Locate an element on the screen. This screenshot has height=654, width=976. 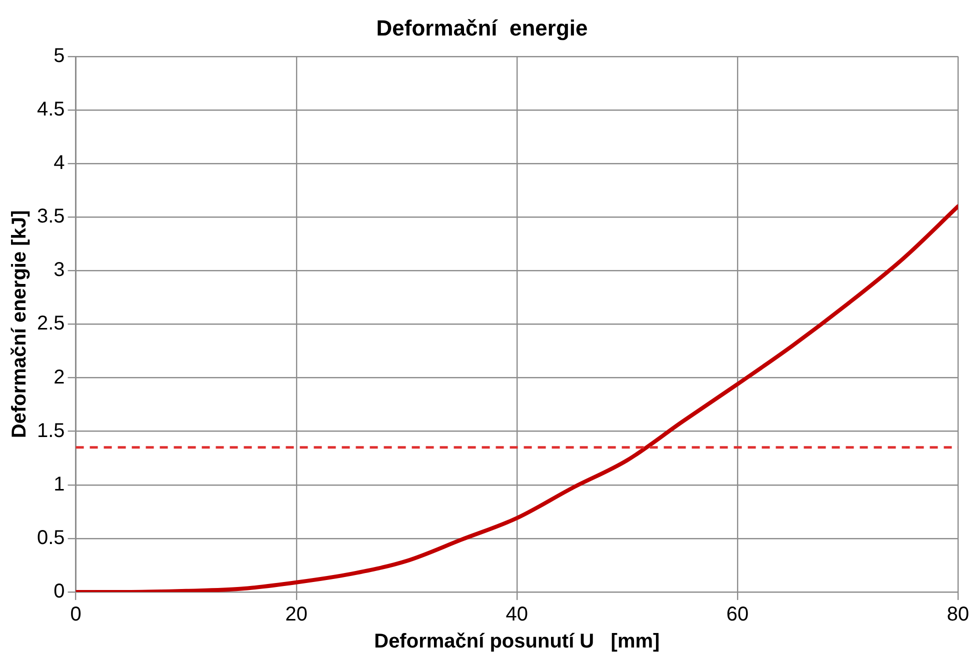
y-tick-label: 2.5 is located at coordinates (50, 323).